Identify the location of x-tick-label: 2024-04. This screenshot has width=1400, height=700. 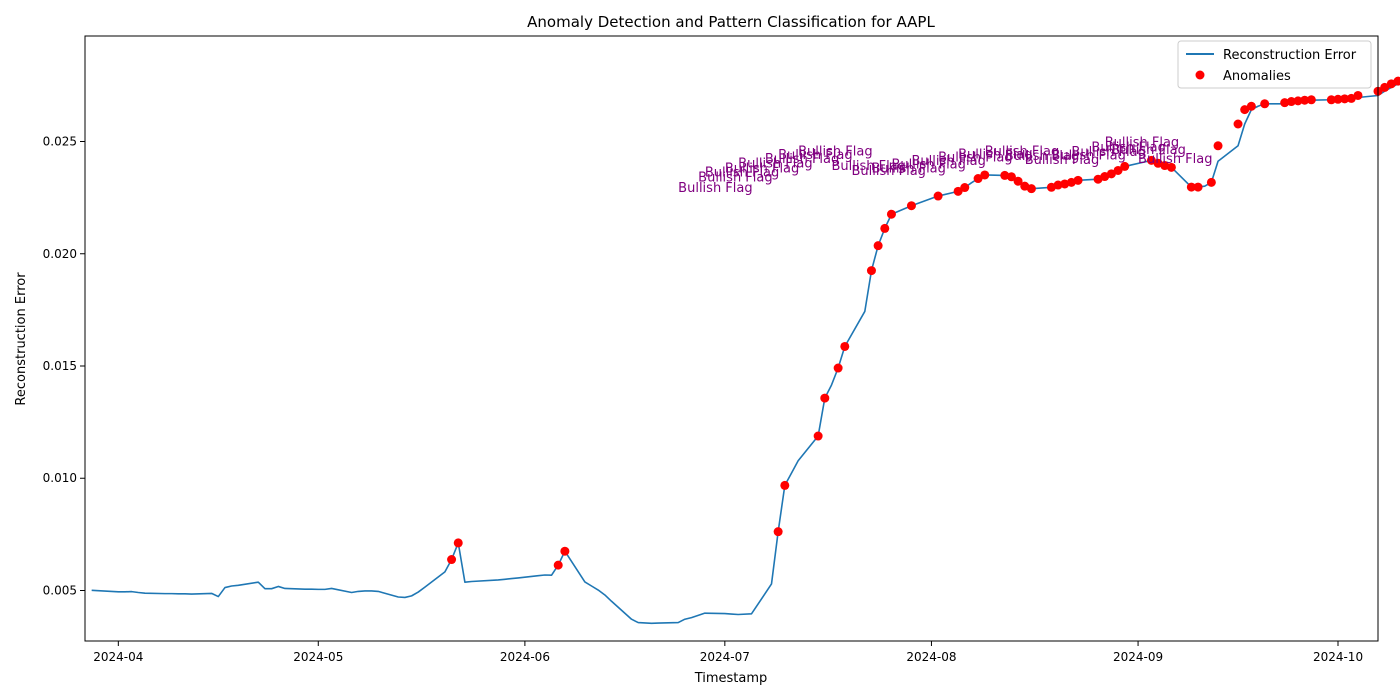
(118, 657).